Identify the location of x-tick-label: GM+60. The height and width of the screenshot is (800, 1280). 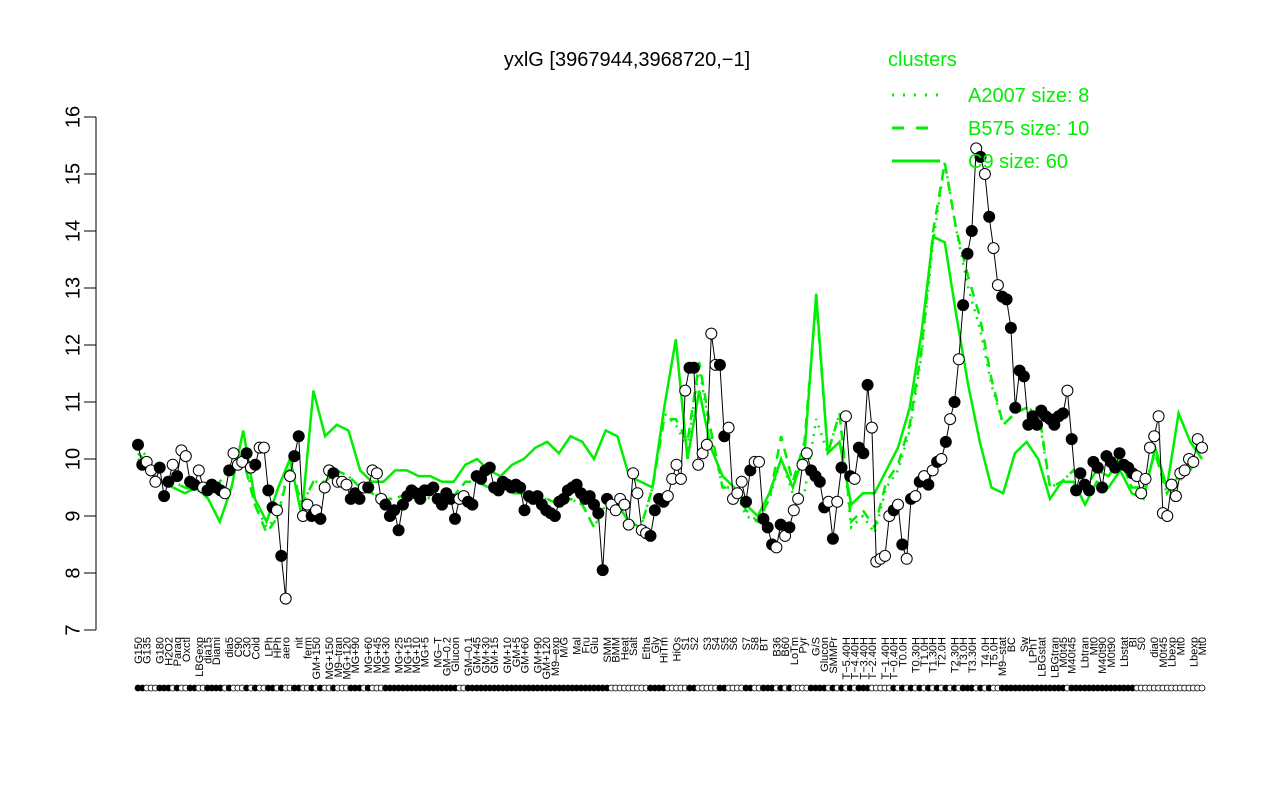
(526, 655).